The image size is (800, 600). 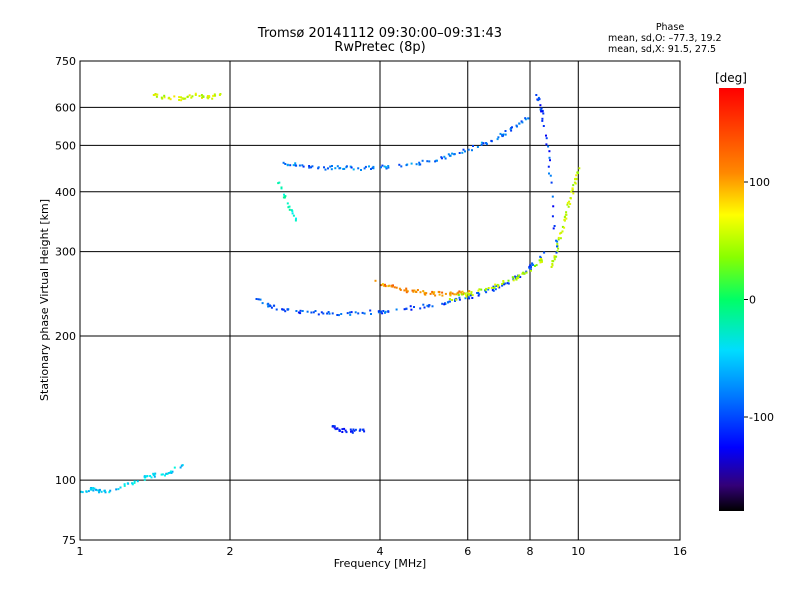 What do you see at coordinates (670, 27) in the screenshot?
I see `phase-stats-label: Phase` at bounding box center [670, 27].